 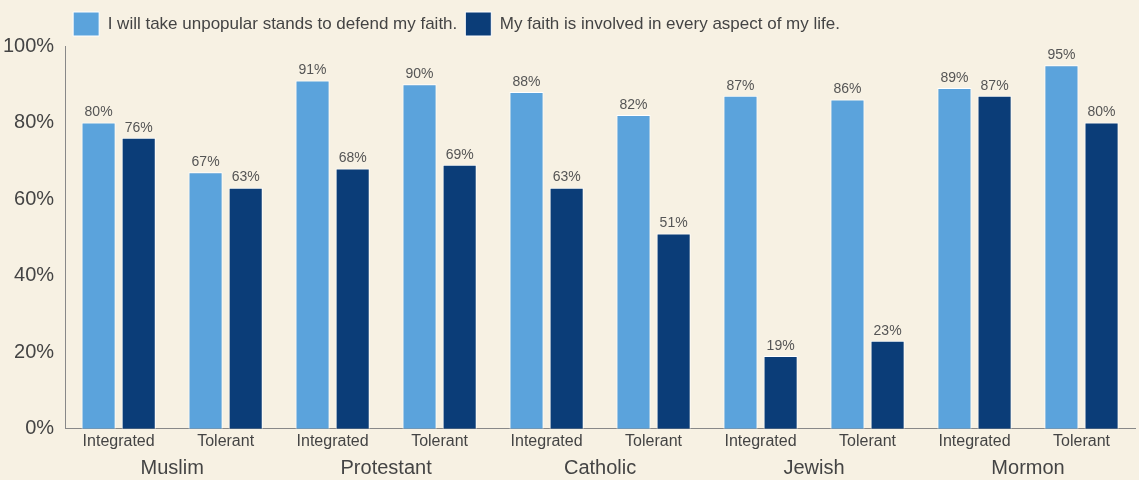 What do you see at coordinates (352, 157) in the screenshot?
I see `data-label: 68%` at bounding box center [352, 157].